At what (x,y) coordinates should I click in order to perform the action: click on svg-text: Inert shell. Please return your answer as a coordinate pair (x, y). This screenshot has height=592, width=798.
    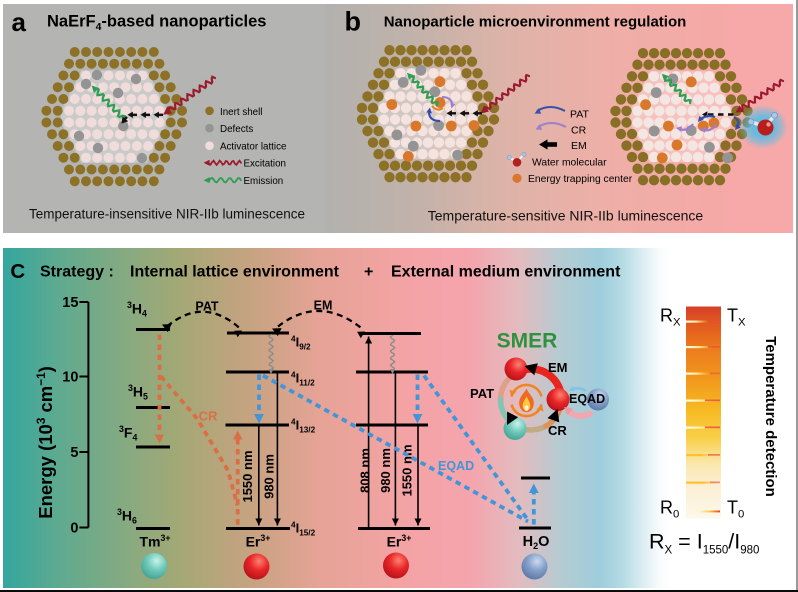
    Looking at the image, I should click on (241, 112).